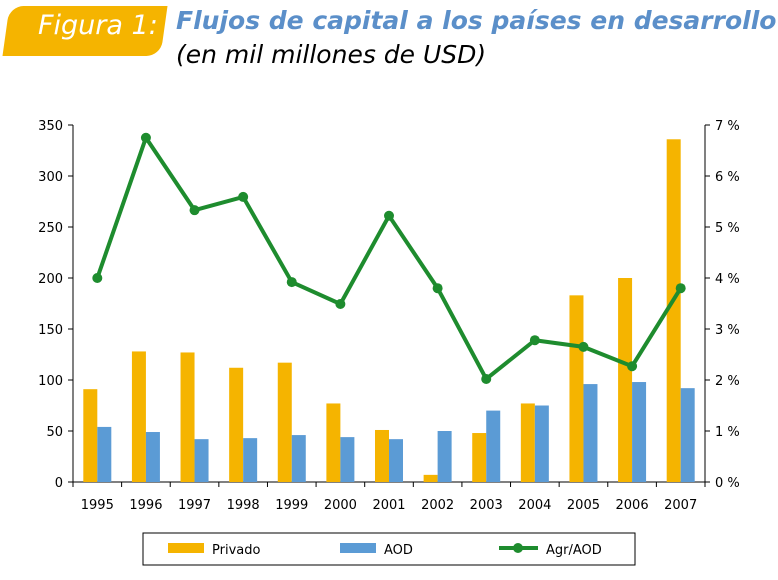  Describe the element at coordinates (358, 548) in the screenshot. I see `legend-swatch-aod` at that location.